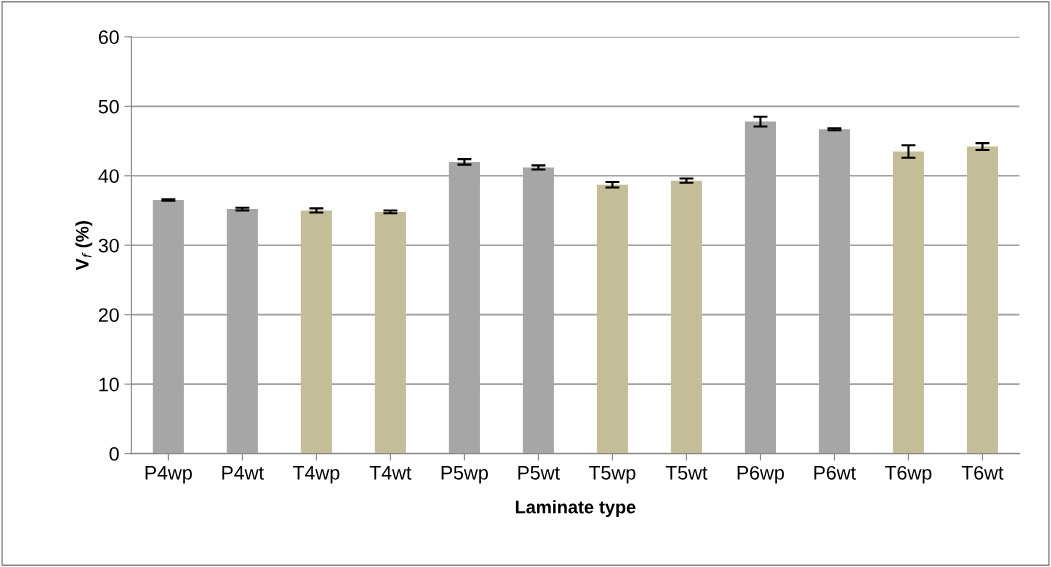 This screenshot has width=1051, height=567. Describe the element at coordinates (84, 246) in the screenshot. I see `y-axis-title: V$_{f}$ (%)` at that location.